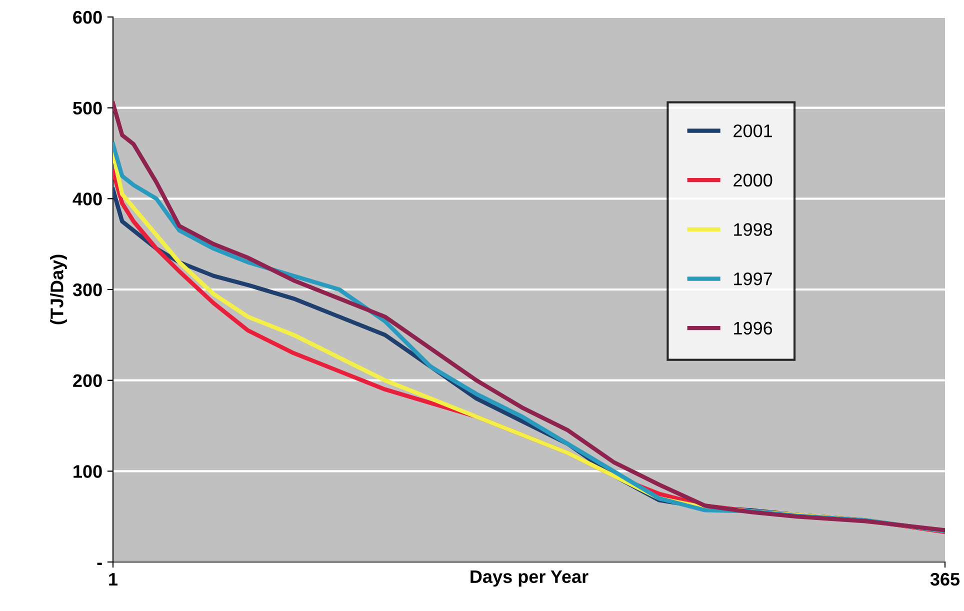 Image resolution: width=964 pixels, height=611 pixels. Describe the element at coordinates (87, 17) in the screenshot. I see `y-tick-label: 600` at that location.